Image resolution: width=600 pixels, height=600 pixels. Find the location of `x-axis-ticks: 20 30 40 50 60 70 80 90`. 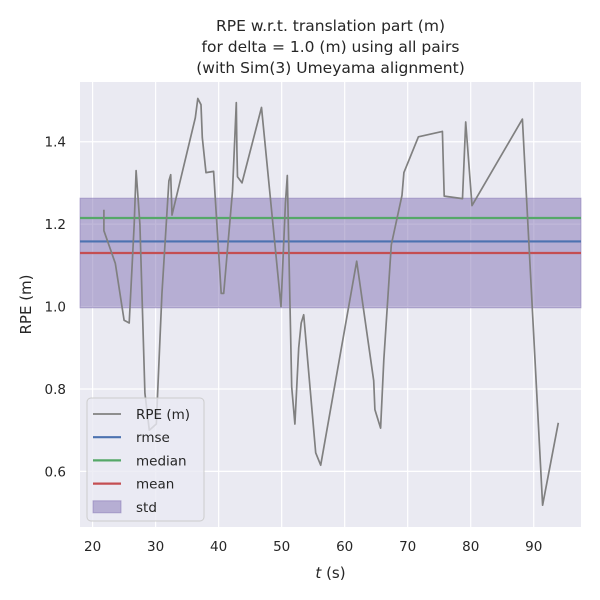

x-axis-ticks: 20 30 40 50 60 70 80 90 is located at coordinates (313, 547).